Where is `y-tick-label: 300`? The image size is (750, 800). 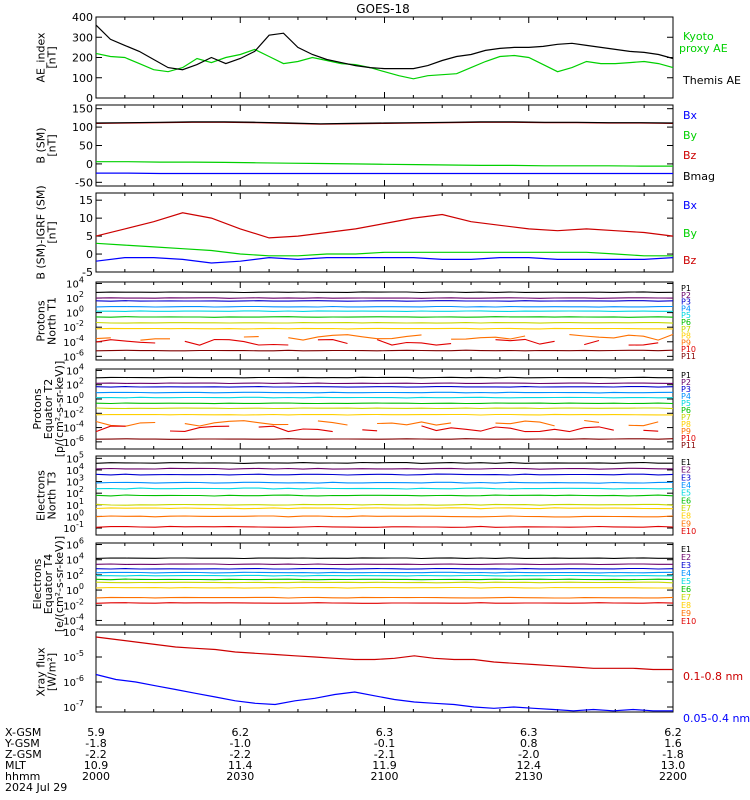 y-tick-label: 300 is located at coordinates (82, 37).